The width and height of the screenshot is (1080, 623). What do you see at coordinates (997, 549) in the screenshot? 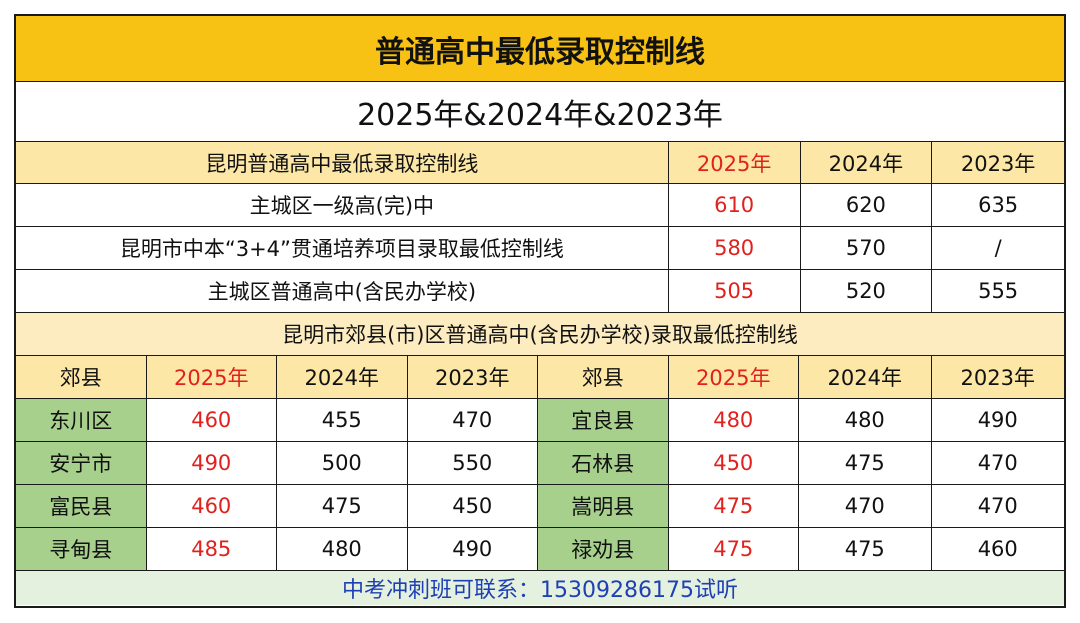
I see `score-2023: 460` at bounding box center [997, 549].